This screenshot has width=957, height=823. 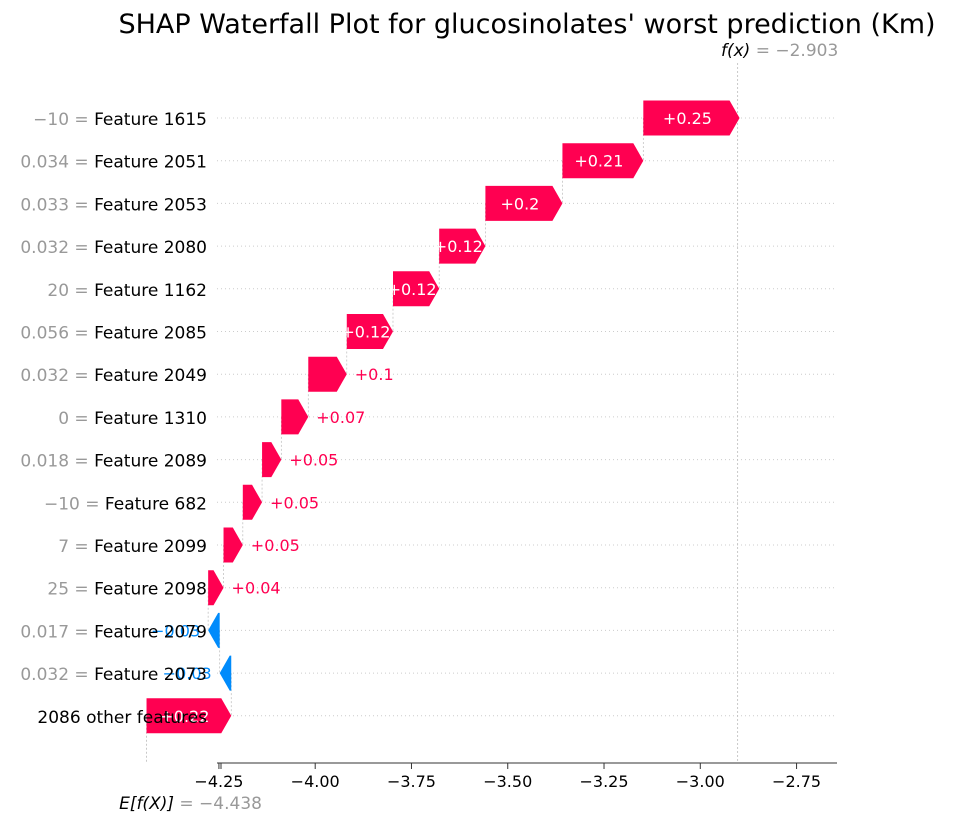 What do you see at coordinates (150, 120) in the screenshot?
I see `feature-name: Feature 1615` at bounding box center [150, 120].